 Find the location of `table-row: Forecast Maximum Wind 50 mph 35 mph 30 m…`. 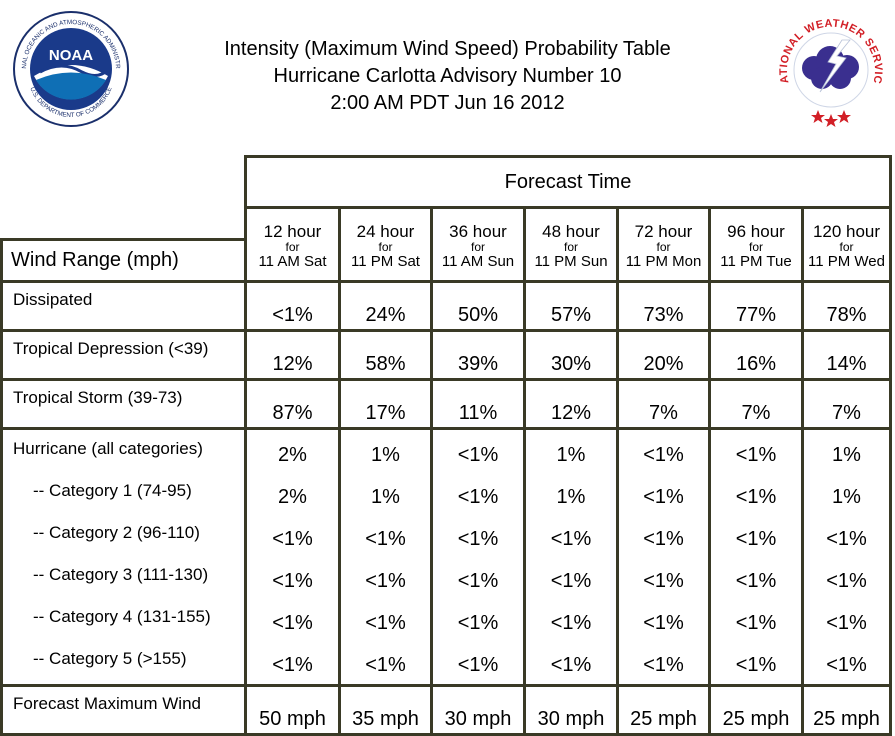

table-row: Forecast Maximum Wind 50 mph 35 mph 30 m… is located at coordinates (446, 710).